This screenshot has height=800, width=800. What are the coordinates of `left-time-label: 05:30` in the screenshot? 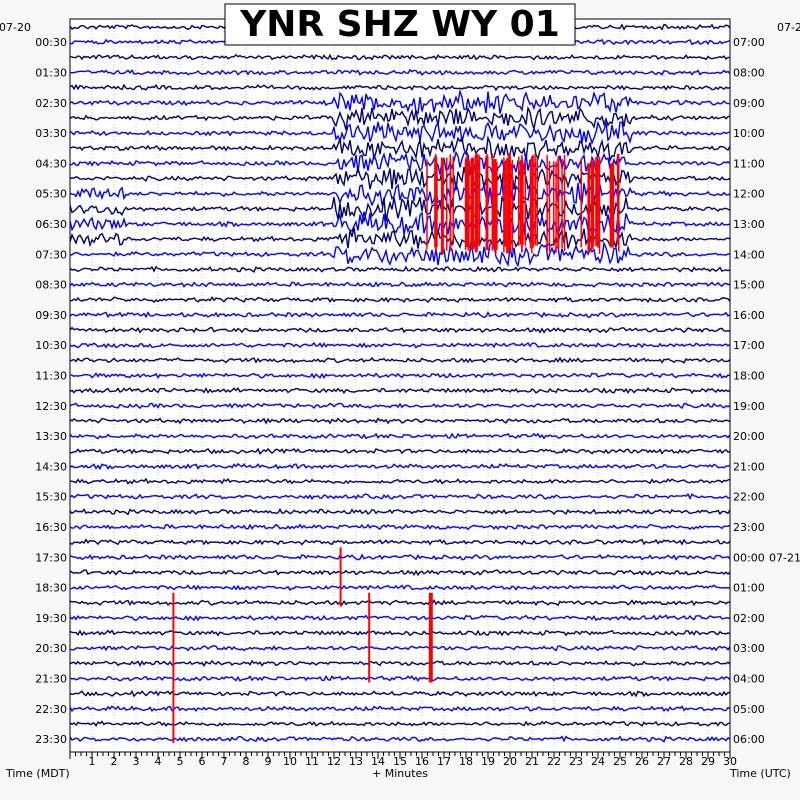 It's located at (51, 194).